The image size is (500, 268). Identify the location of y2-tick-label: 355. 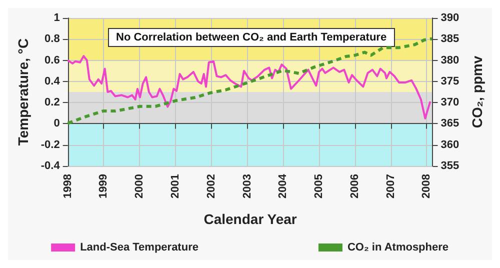
(450, 166).